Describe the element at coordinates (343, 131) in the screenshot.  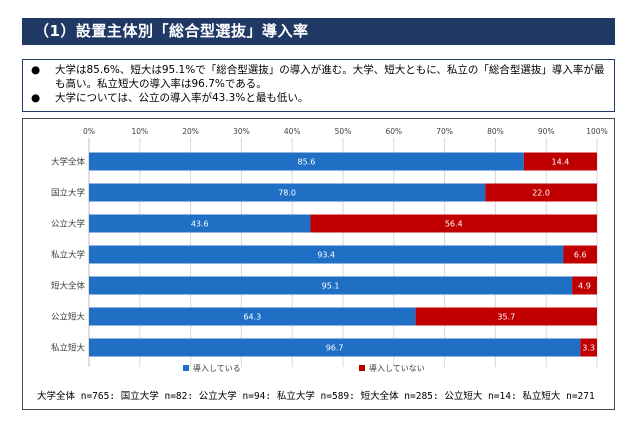
I see `x-tick-label: 50%` at that location.